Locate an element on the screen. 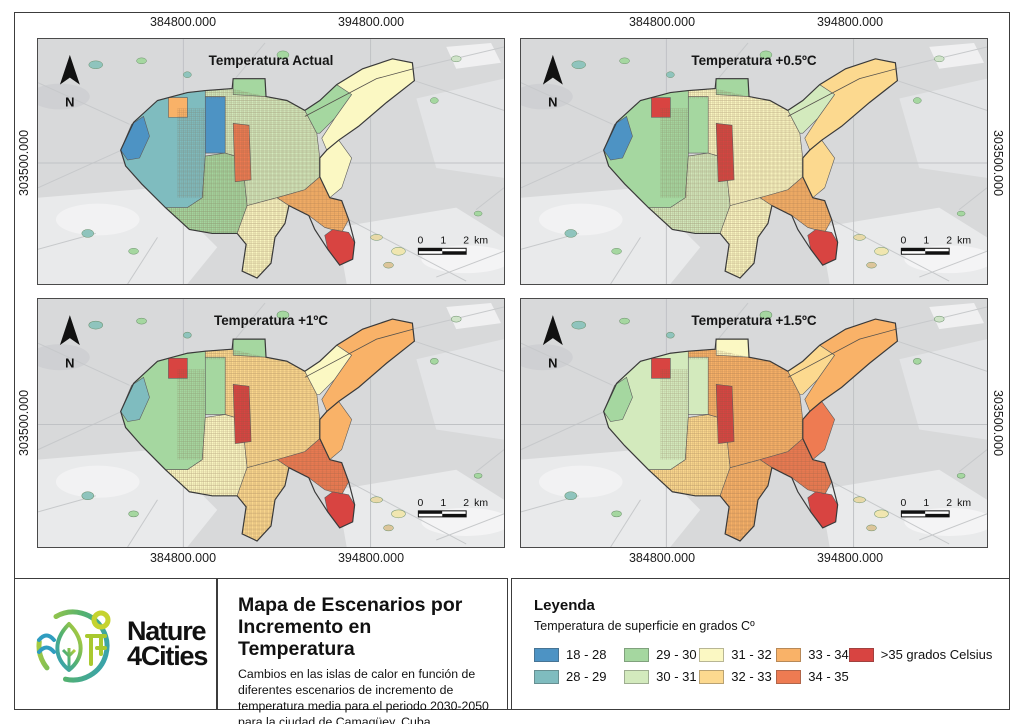 The height and width of the screenshot is (724, 1024). logo-word-line1: Nature is located at coordinates (167, 631).